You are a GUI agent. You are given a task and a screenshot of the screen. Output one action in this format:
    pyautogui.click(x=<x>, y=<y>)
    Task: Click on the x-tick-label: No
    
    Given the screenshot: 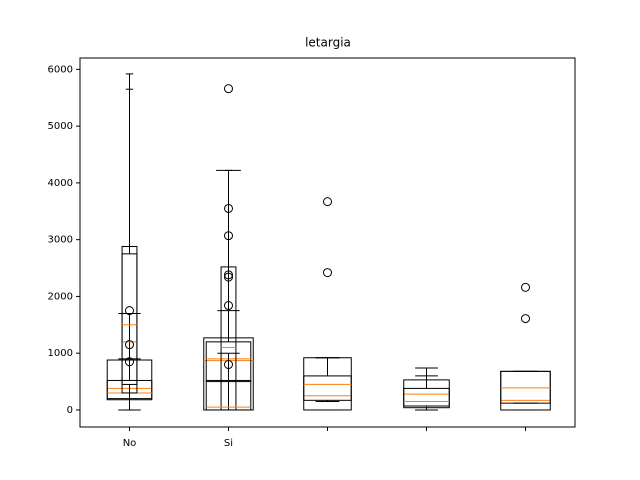 What is the action you would take?
    pyautogui.click(x=130, y=443)
    